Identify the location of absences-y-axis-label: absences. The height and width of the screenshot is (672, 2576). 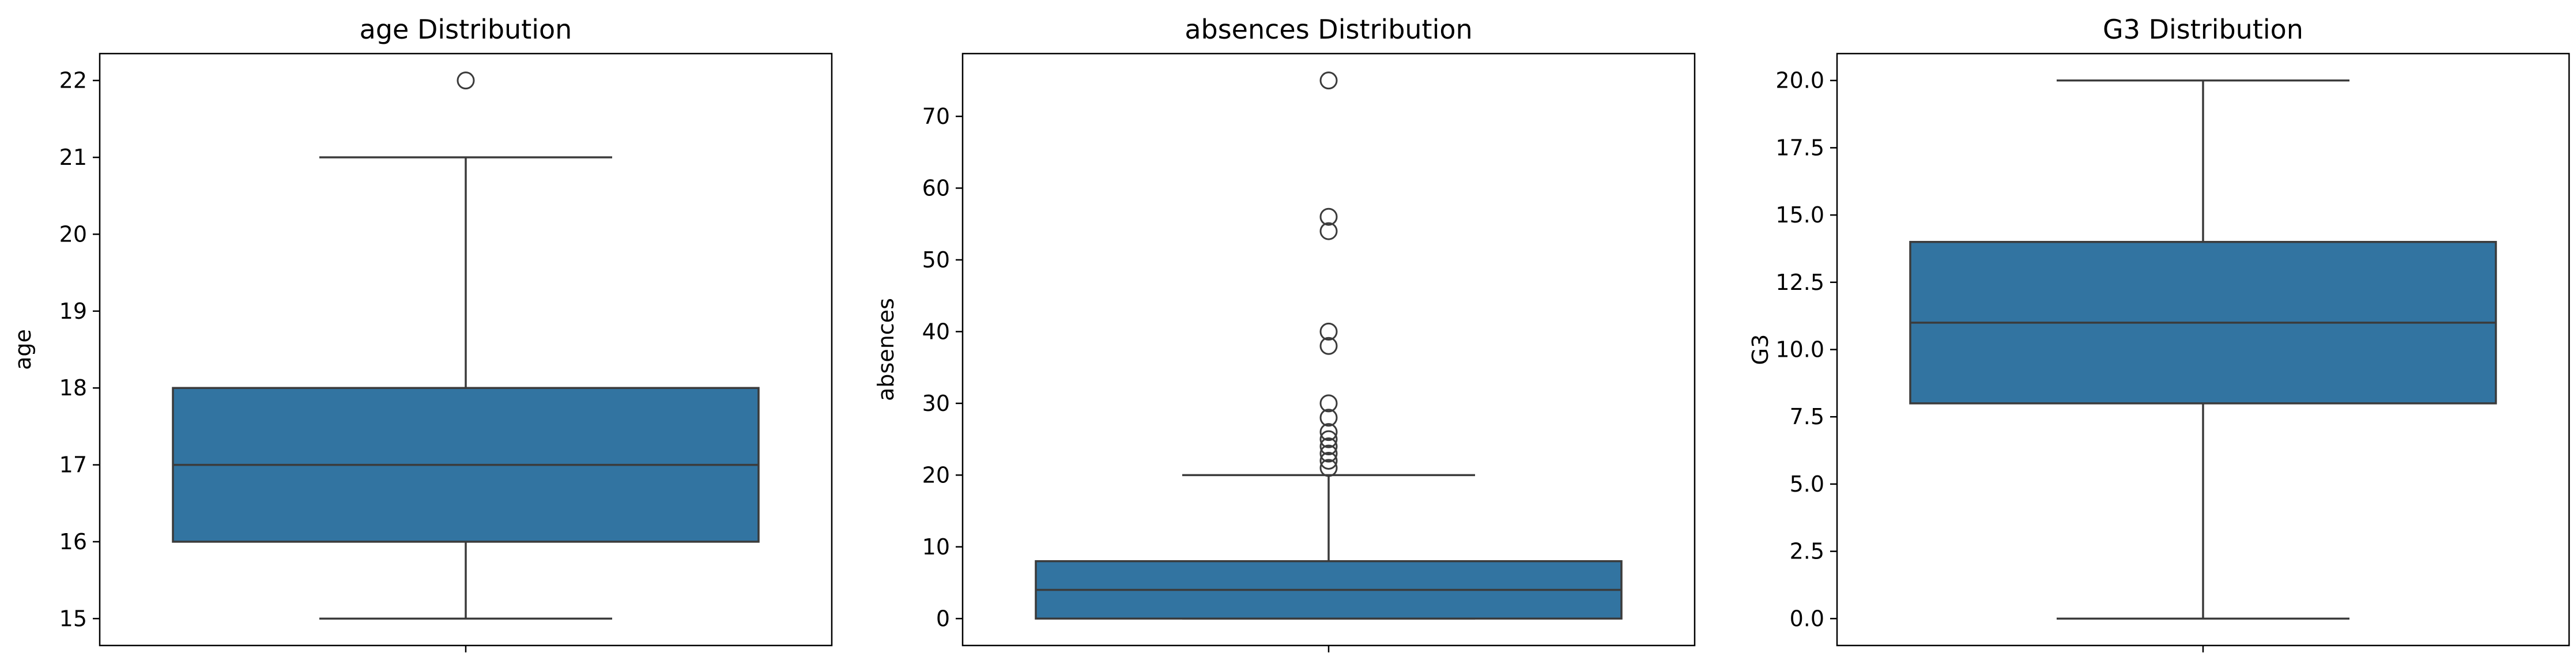
(886, 349).